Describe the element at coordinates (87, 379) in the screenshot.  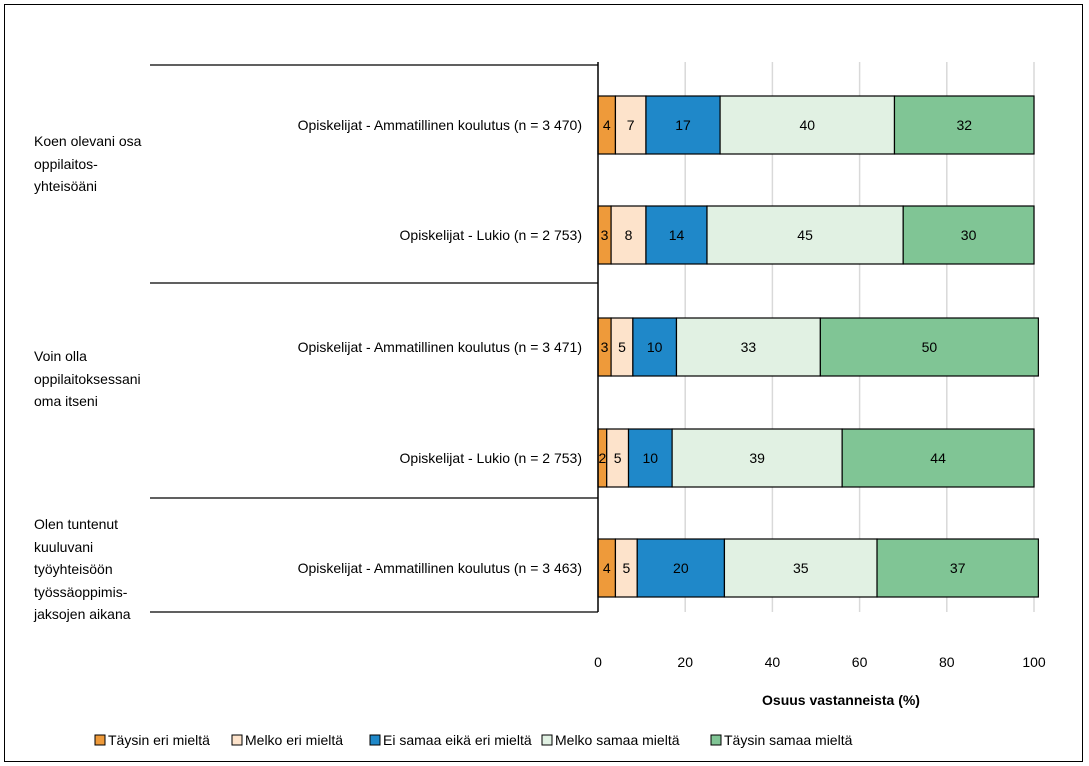
I see `group-label-line: oppilaitoksessani` at that location.